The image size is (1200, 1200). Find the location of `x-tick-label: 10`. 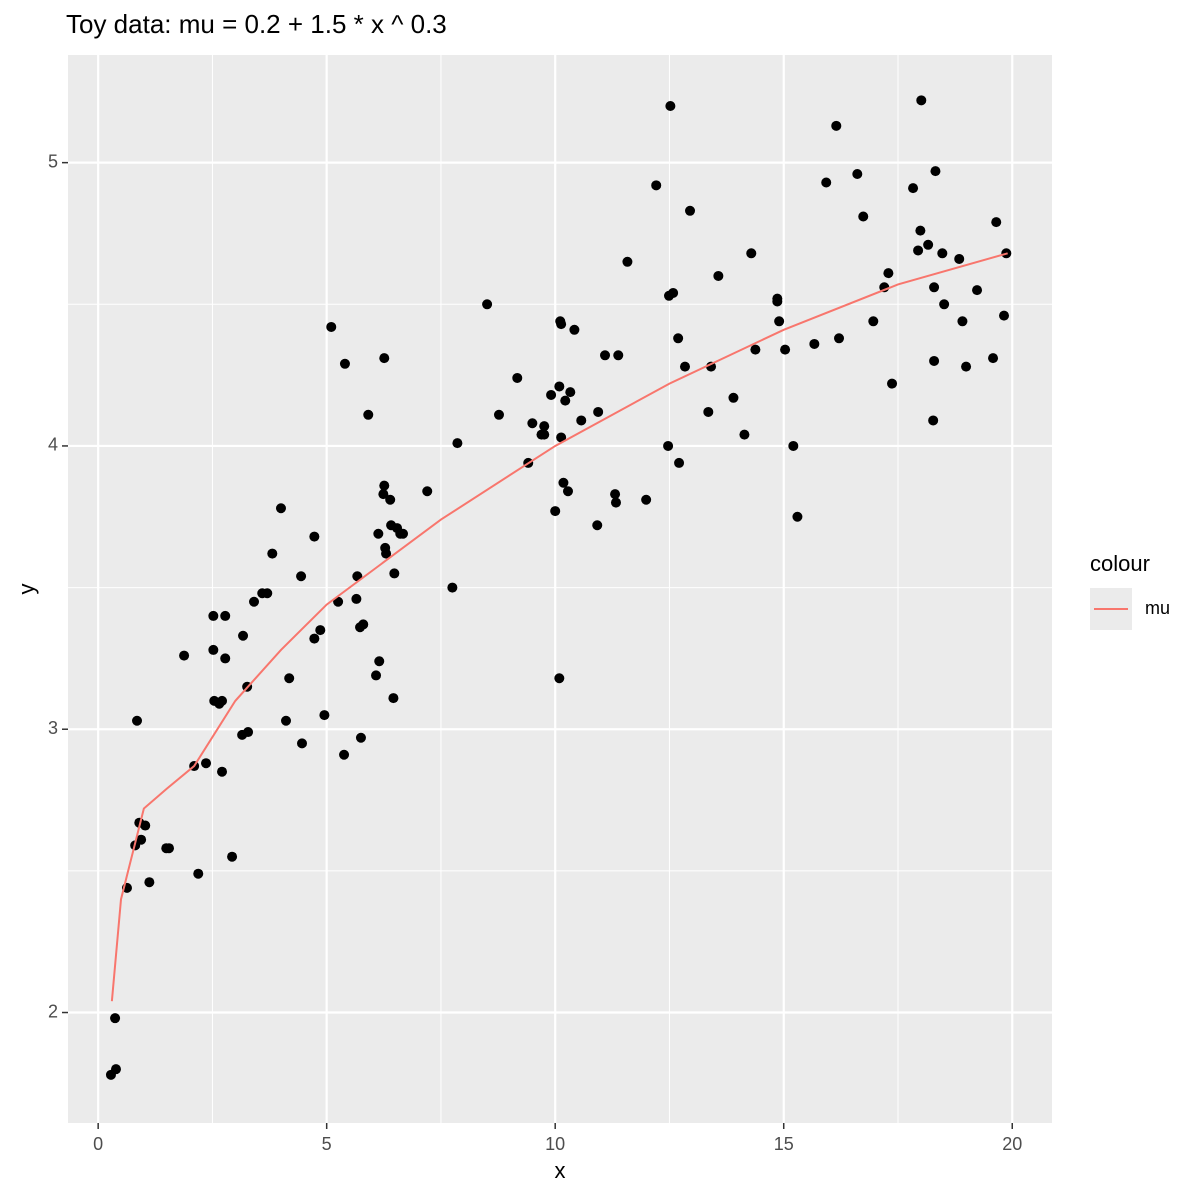

x-tick-label: 10 is located at coordinates (555, 1144).